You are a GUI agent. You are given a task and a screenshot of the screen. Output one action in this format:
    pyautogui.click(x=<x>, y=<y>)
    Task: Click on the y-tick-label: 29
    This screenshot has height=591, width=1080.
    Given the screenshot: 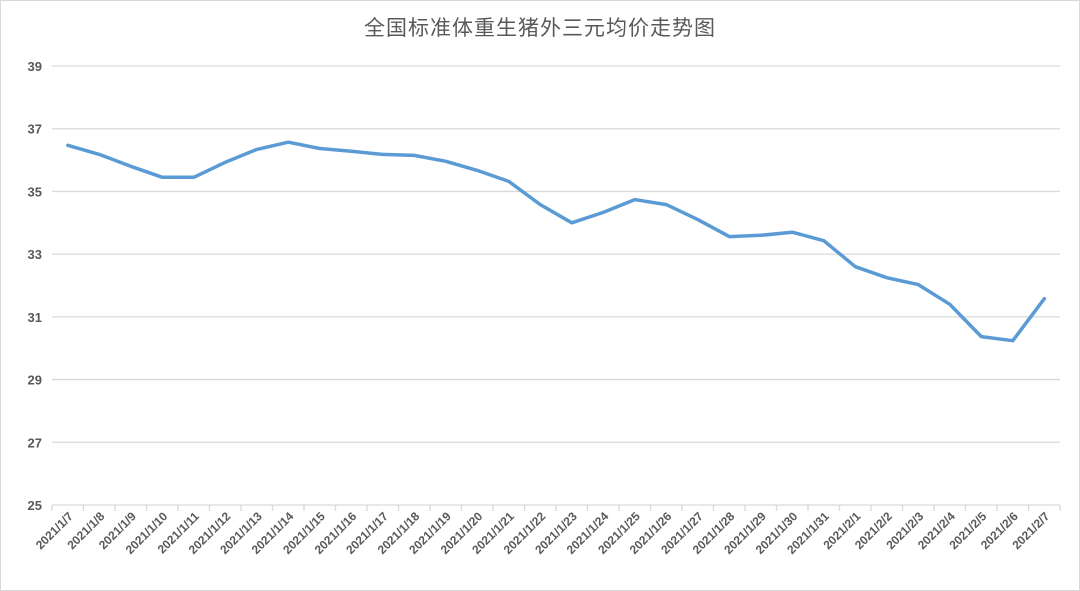 What is the action you would take?
    pyautogui.click(x=35, y=380)
    